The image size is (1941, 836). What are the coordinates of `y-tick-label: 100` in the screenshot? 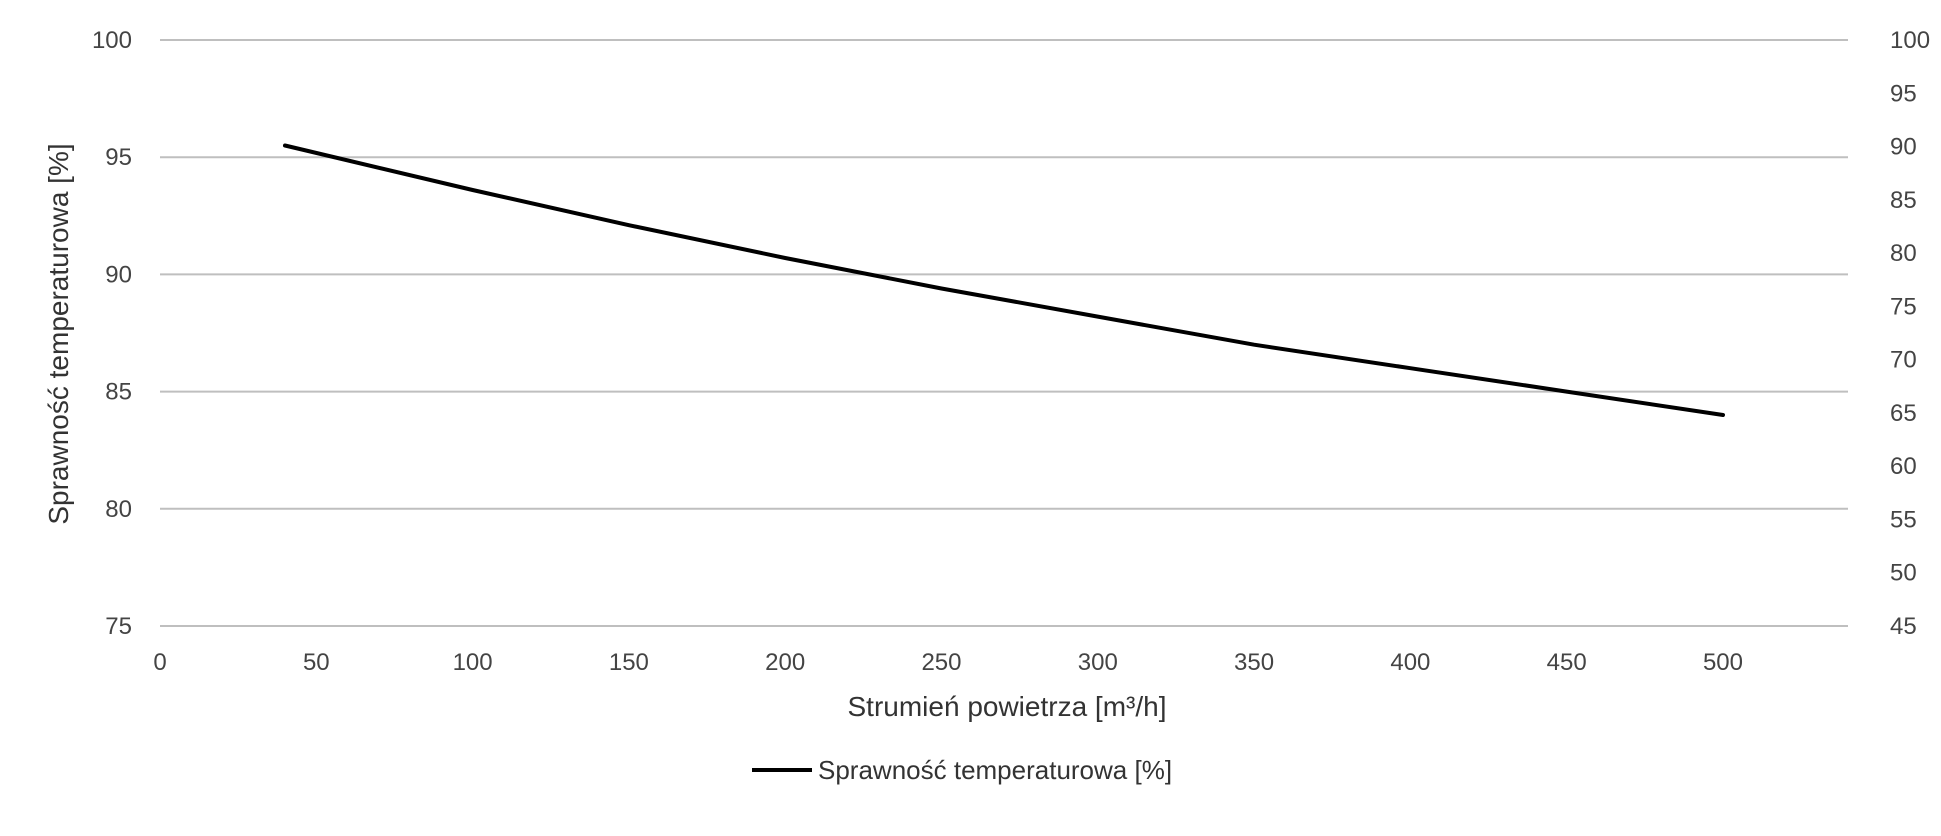 It's located at (112, 40).